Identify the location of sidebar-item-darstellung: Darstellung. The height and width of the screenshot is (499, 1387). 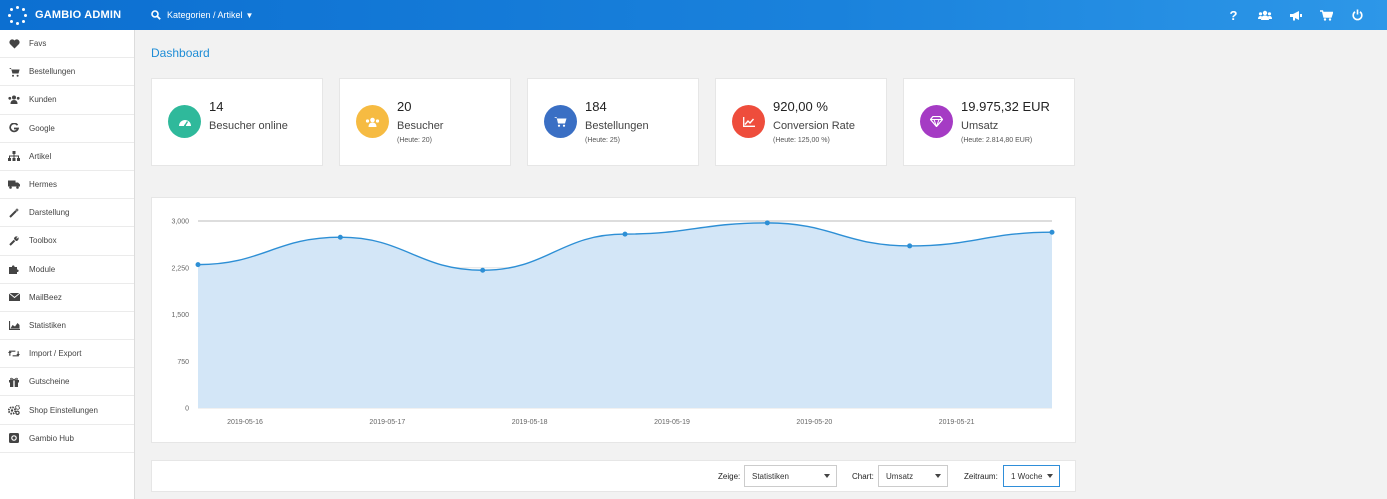
(67, 213).